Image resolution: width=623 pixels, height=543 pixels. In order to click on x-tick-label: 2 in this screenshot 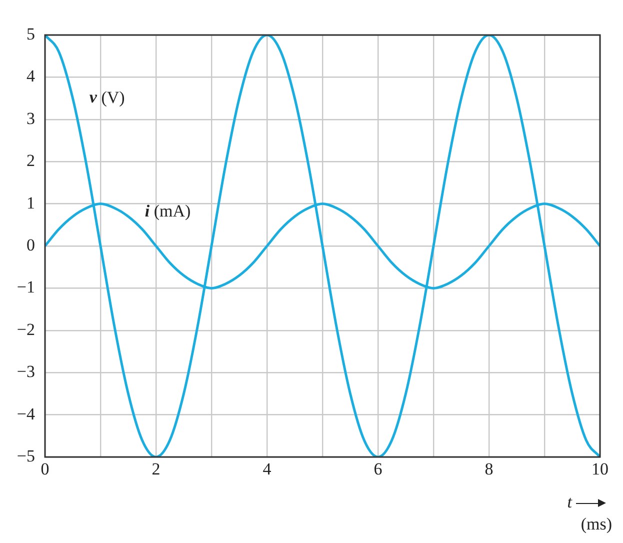, I will do `click(156, 469)`.